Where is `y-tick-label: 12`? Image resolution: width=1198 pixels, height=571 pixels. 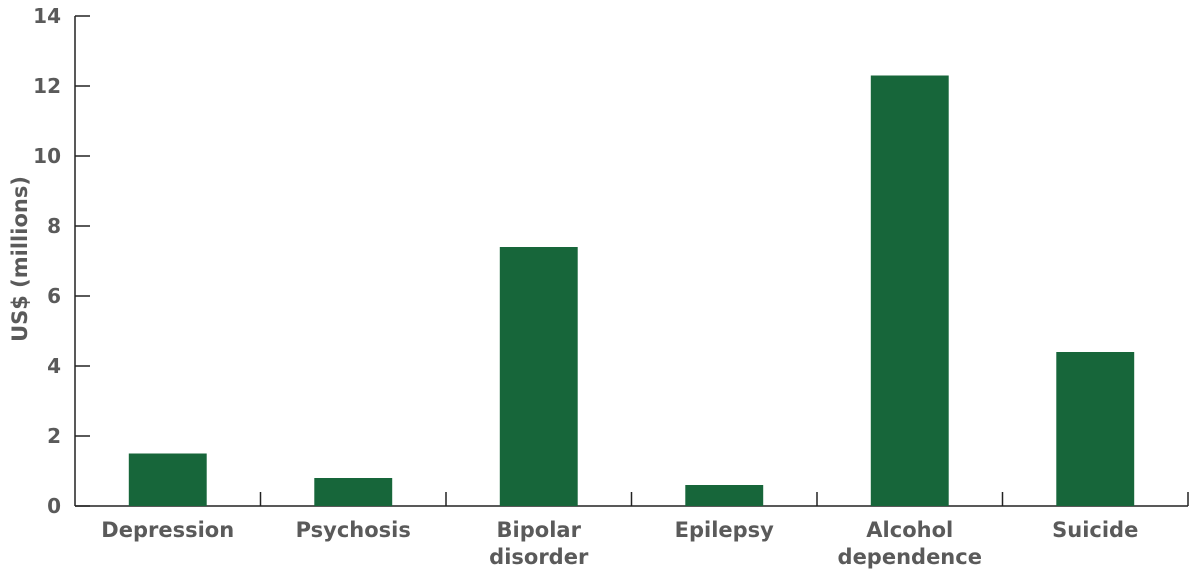 y-tick-label: 12 is located at coordinates (47, 86).